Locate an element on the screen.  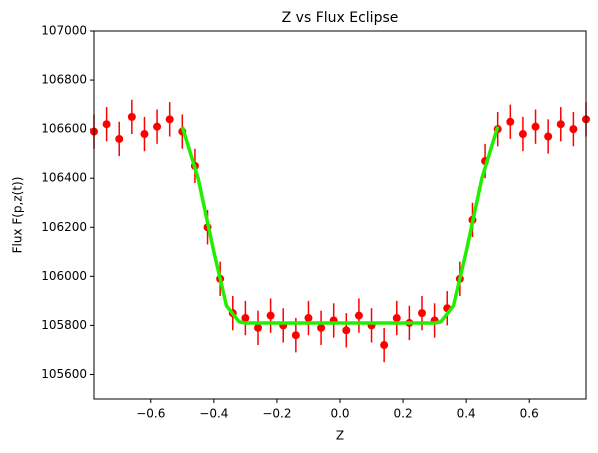
y-tick-label: 106800 is located at coordinates (64, 80).